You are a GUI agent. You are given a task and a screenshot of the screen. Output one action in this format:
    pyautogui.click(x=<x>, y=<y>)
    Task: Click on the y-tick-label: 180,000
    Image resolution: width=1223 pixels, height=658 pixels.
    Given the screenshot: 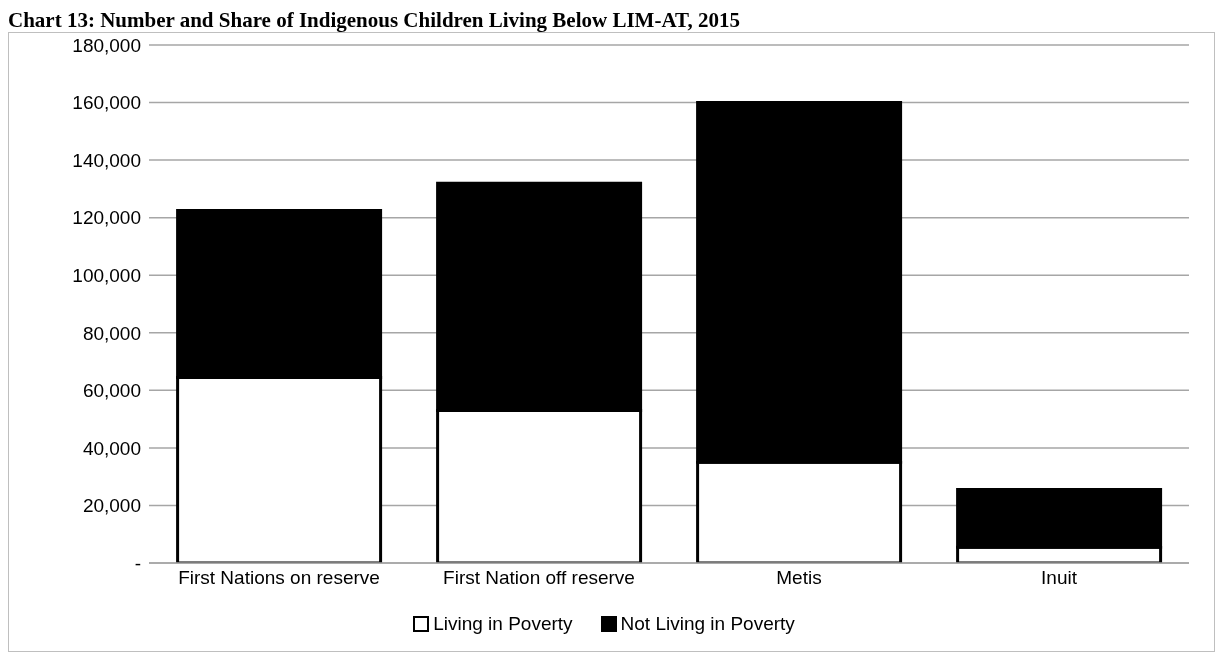 What is the action you would take?
    pyautogui.click(x=106, y=45)
    